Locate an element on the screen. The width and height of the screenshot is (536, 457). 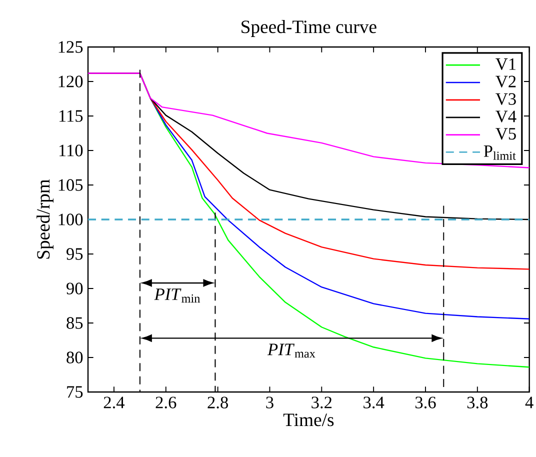
x-tick-label: 4 is located at coordinates (529, 402).